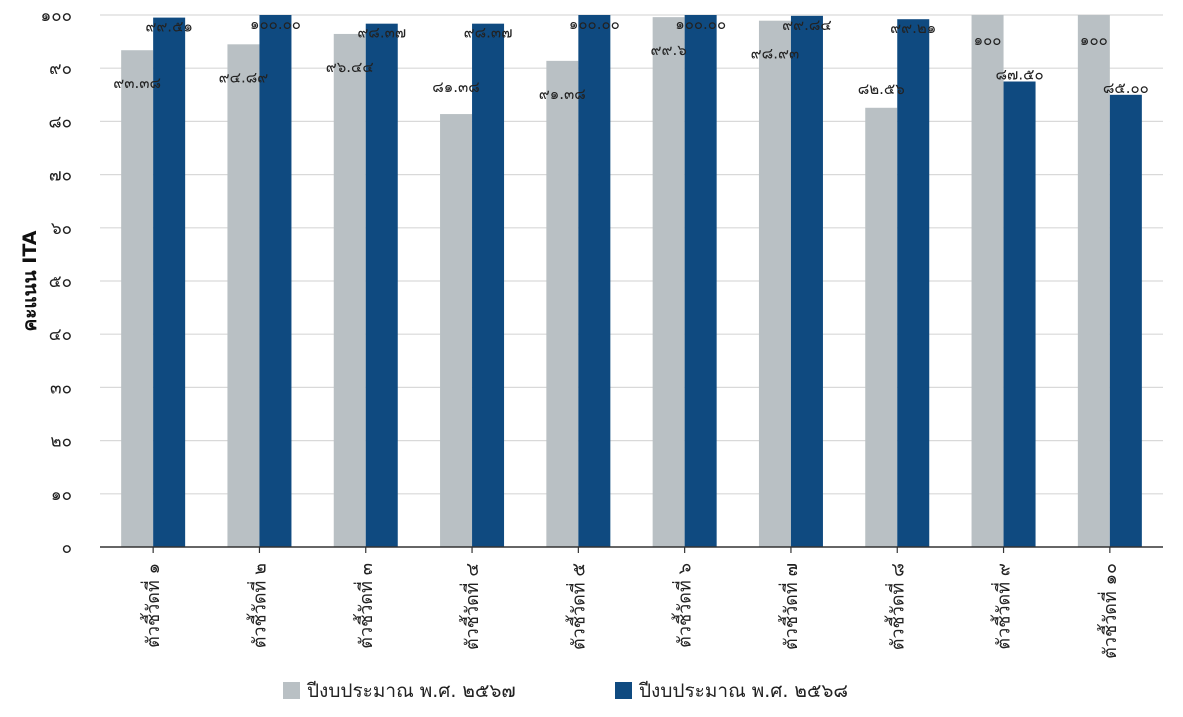  What do you see at coordinates (1003, 606) in the screenshot?
I see `x-tick-label: ตัวชี้วัดที่ ๙` at bounding box center [1003, 606].